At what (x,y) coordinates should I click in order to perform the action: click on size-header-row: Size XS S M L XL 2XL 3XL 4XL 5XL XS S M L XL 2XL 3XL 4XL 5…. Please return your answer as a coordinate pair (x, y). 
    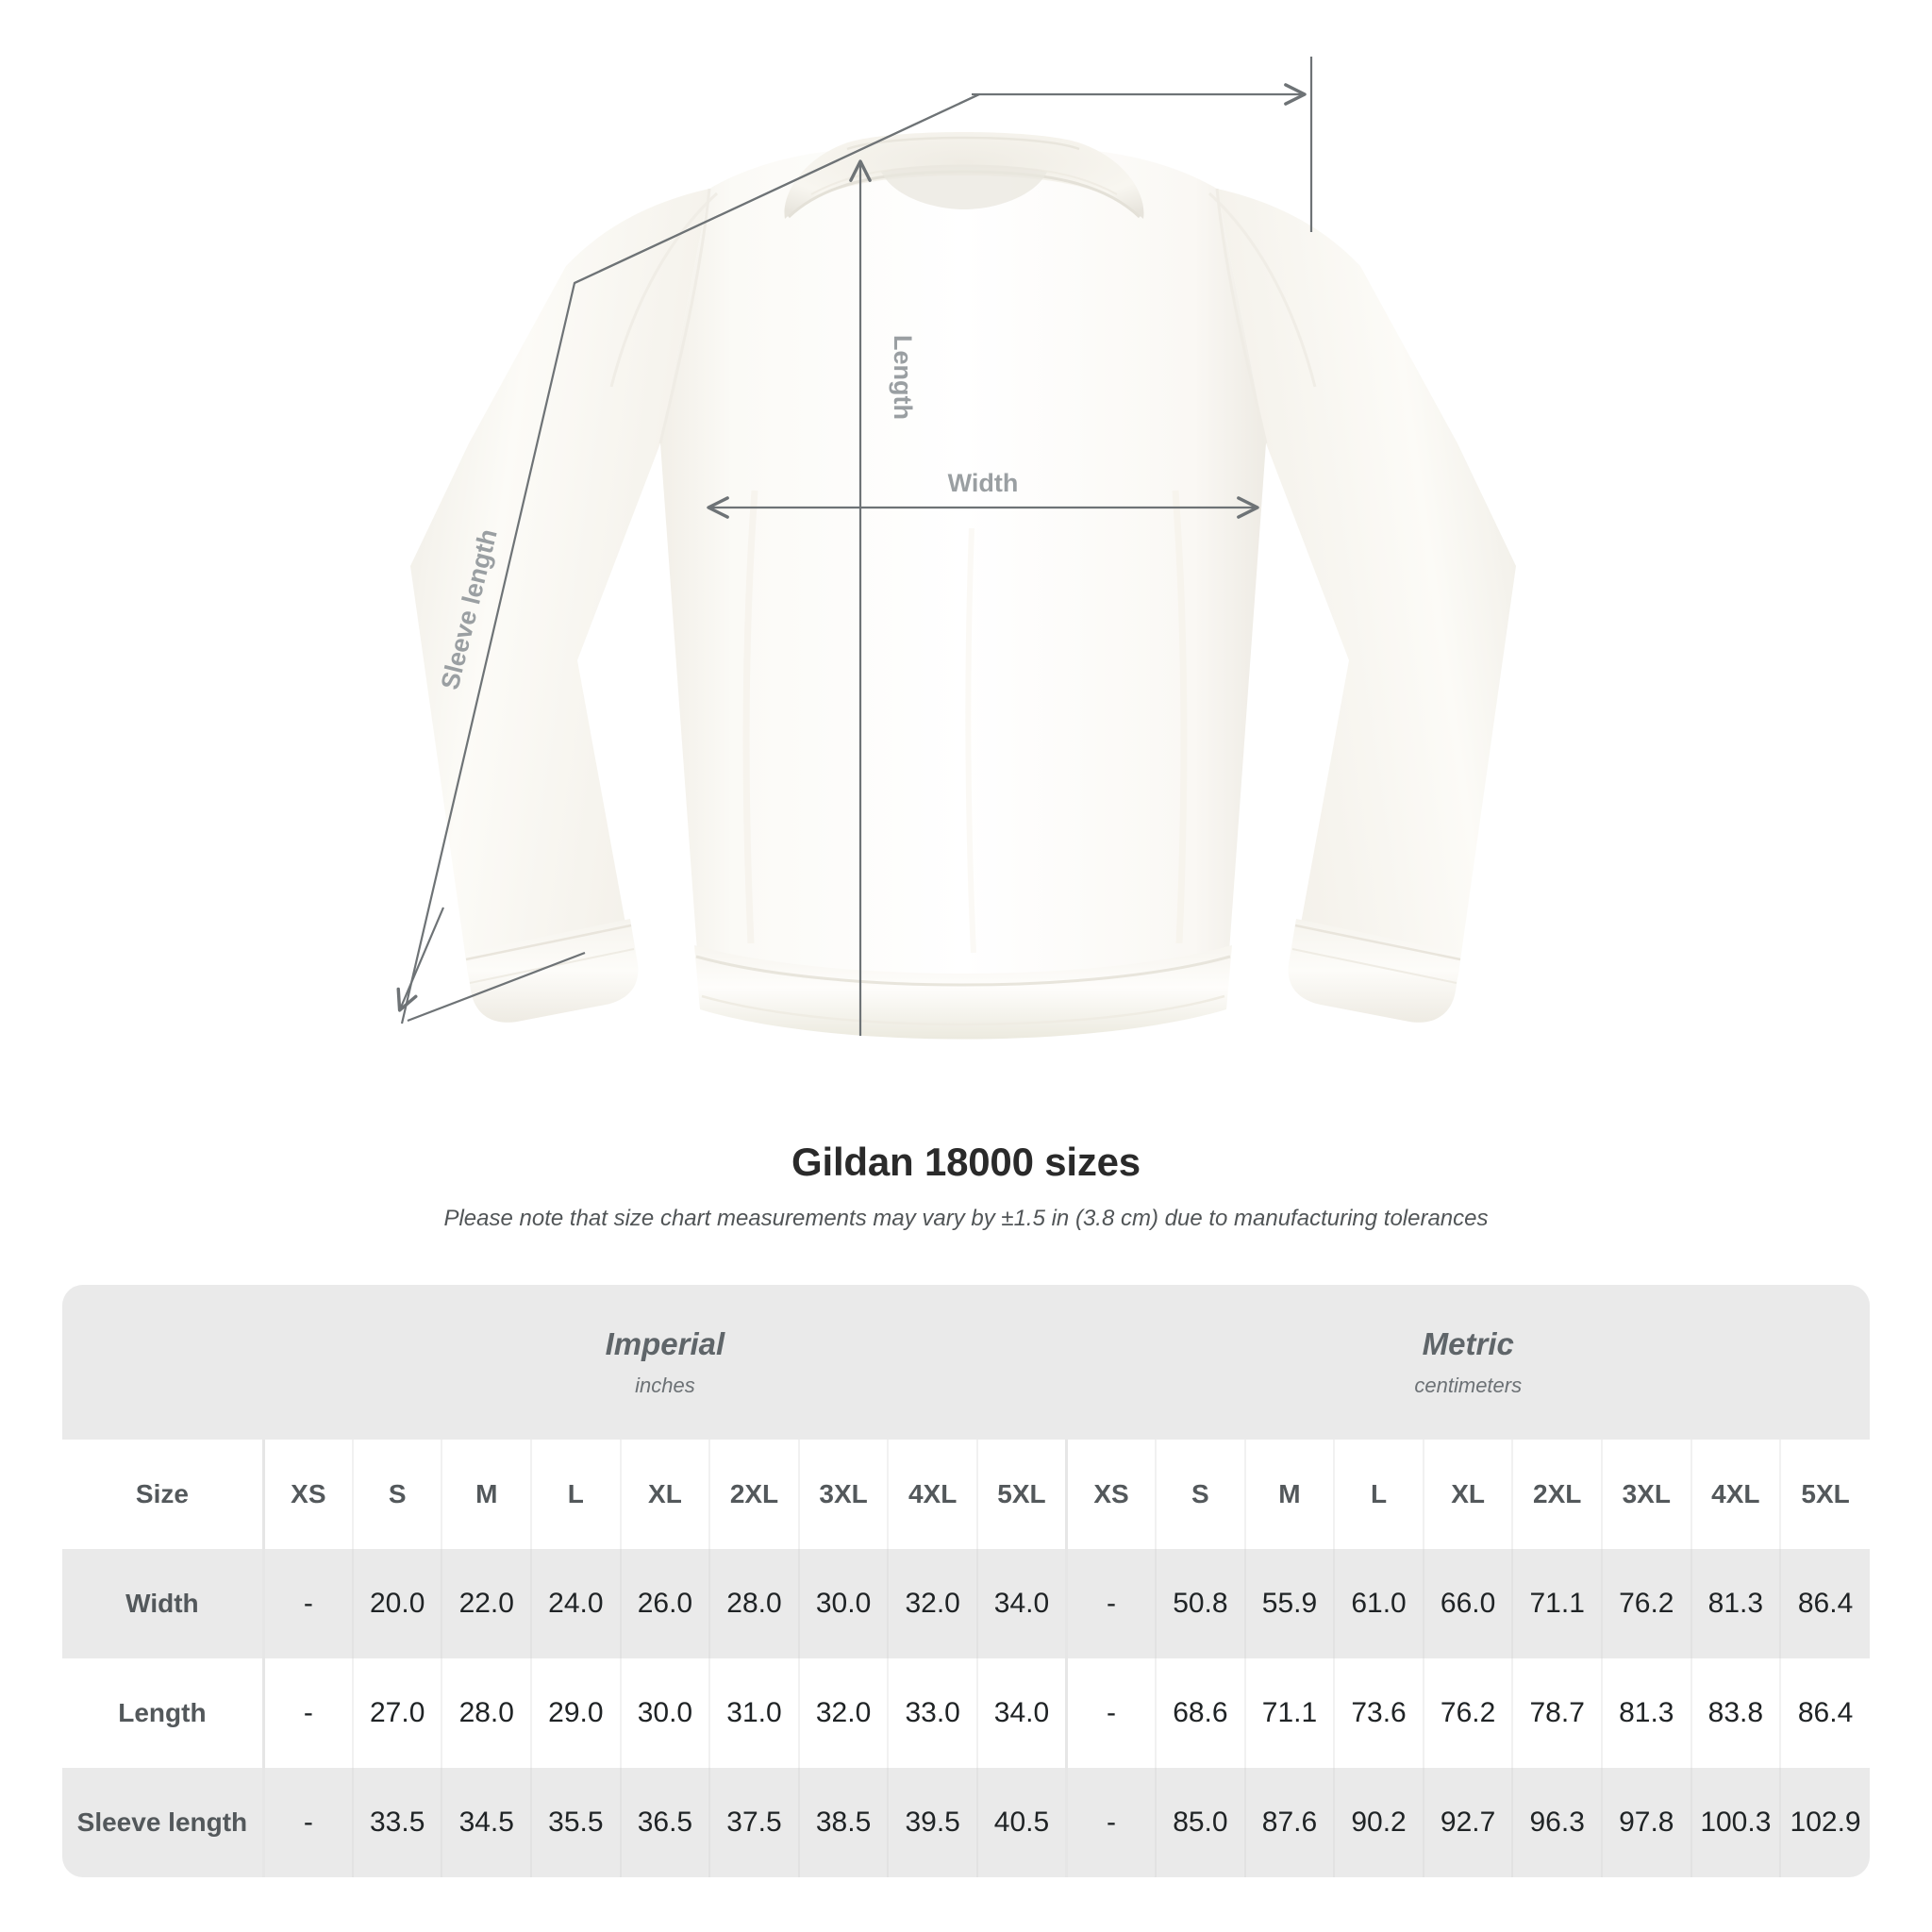
    Looking at the image, I should click on (966, 1495).